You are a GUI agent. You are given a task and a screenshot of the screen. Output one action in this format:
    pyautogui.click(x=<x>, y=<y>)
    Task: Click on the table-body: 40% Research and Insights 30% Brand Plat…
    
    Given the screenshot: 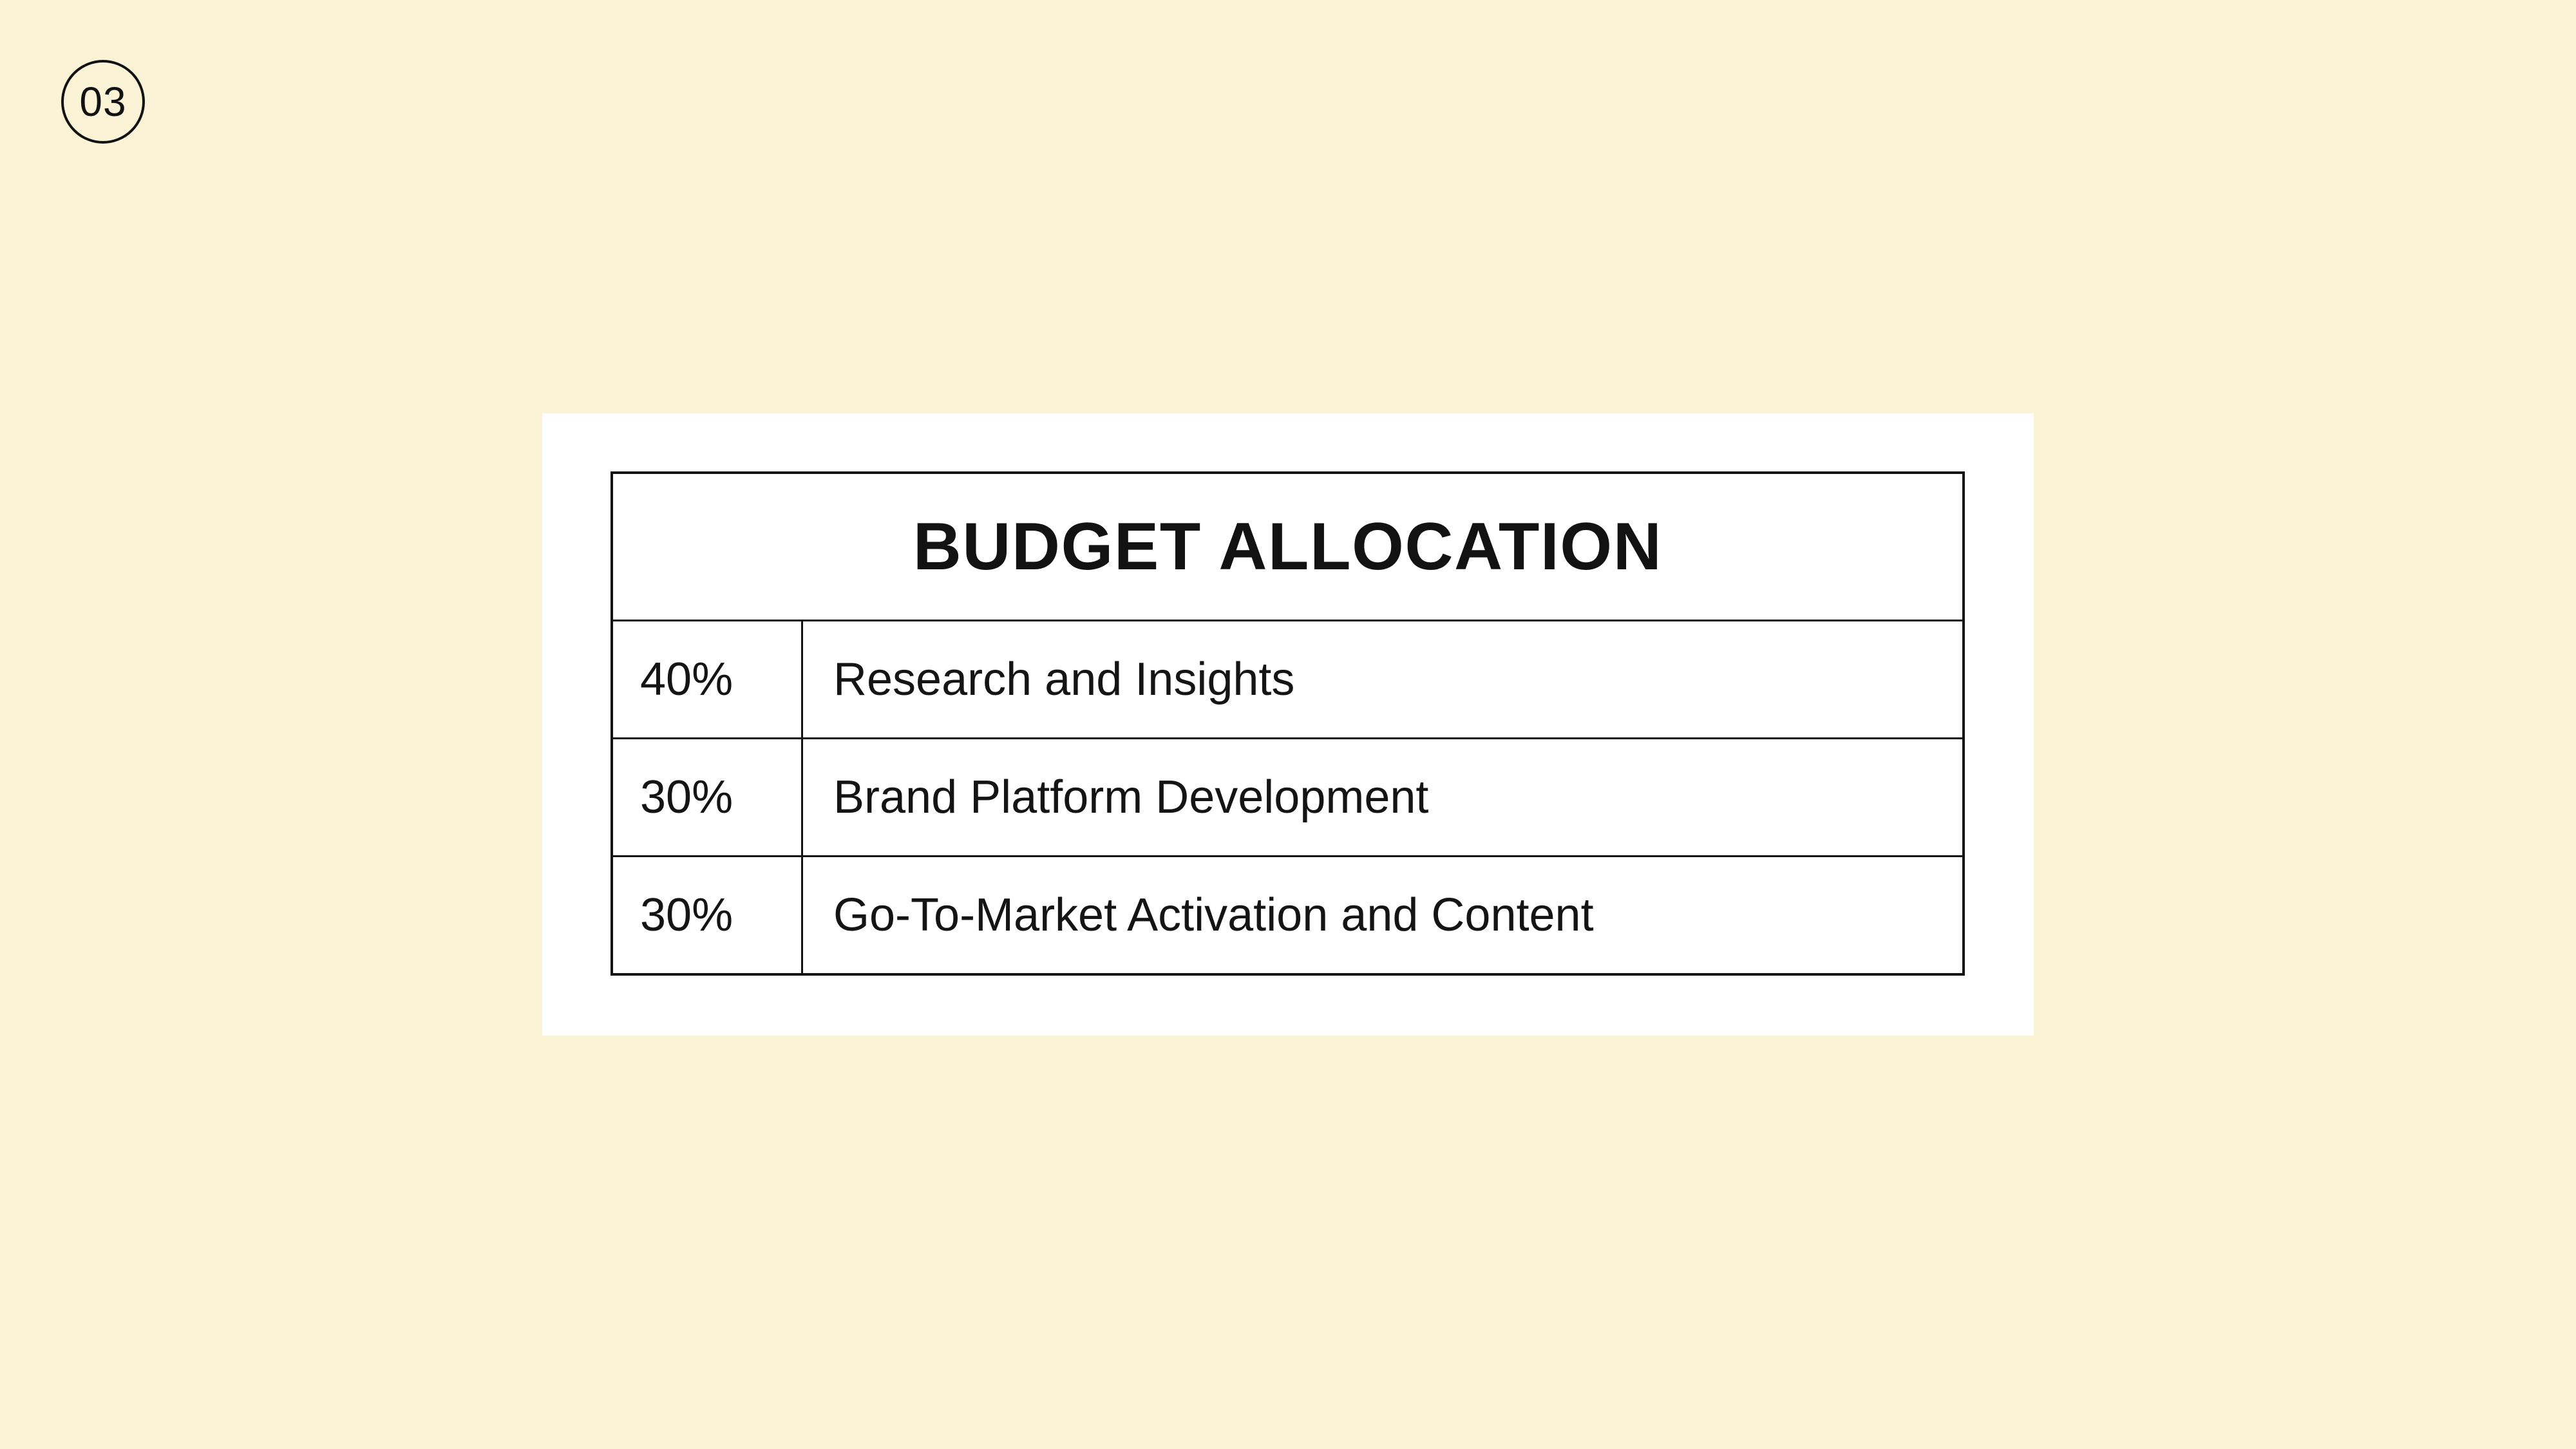 What is the action you would take?
    pyautogui.click(x=1287, y=797)
    